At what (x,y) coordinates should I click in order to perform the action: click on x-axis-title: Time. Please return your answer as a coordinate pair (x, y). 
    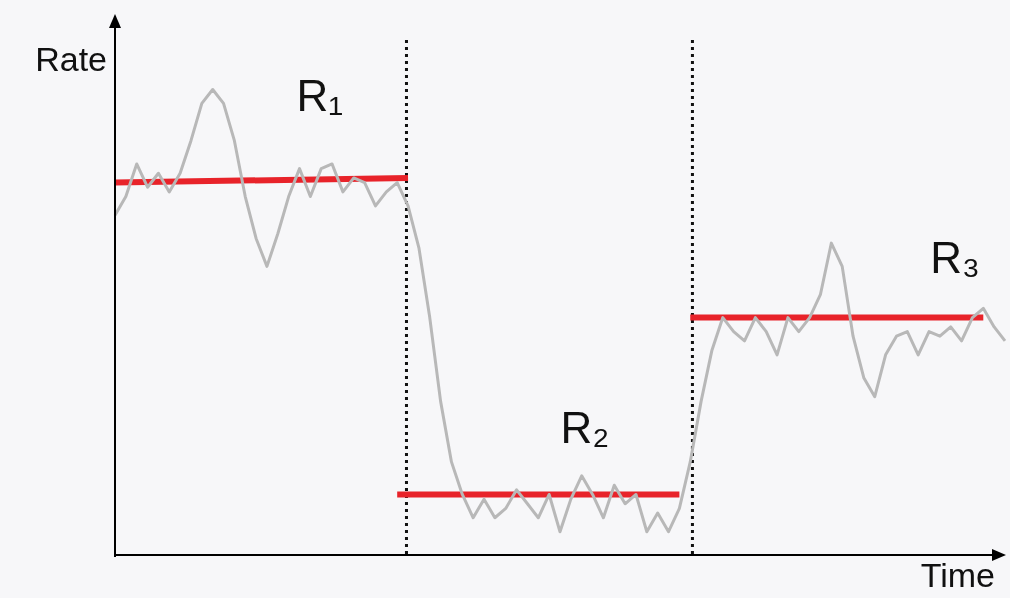
    Looking at the image, I should click on (957, 575).